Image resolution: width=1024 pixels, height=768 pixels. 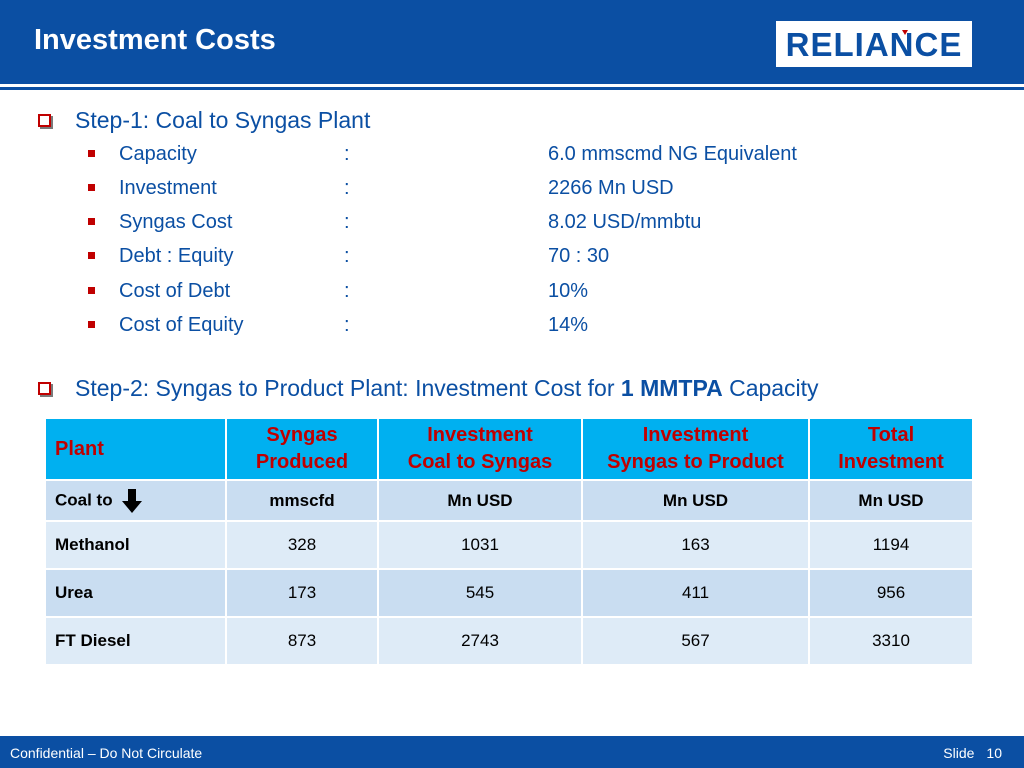 What do you see at coordinates (106, 753) in the screenshot?
I see `confidential-note: Confidential – Do Not Circulate` at bounding box center [106, 753].